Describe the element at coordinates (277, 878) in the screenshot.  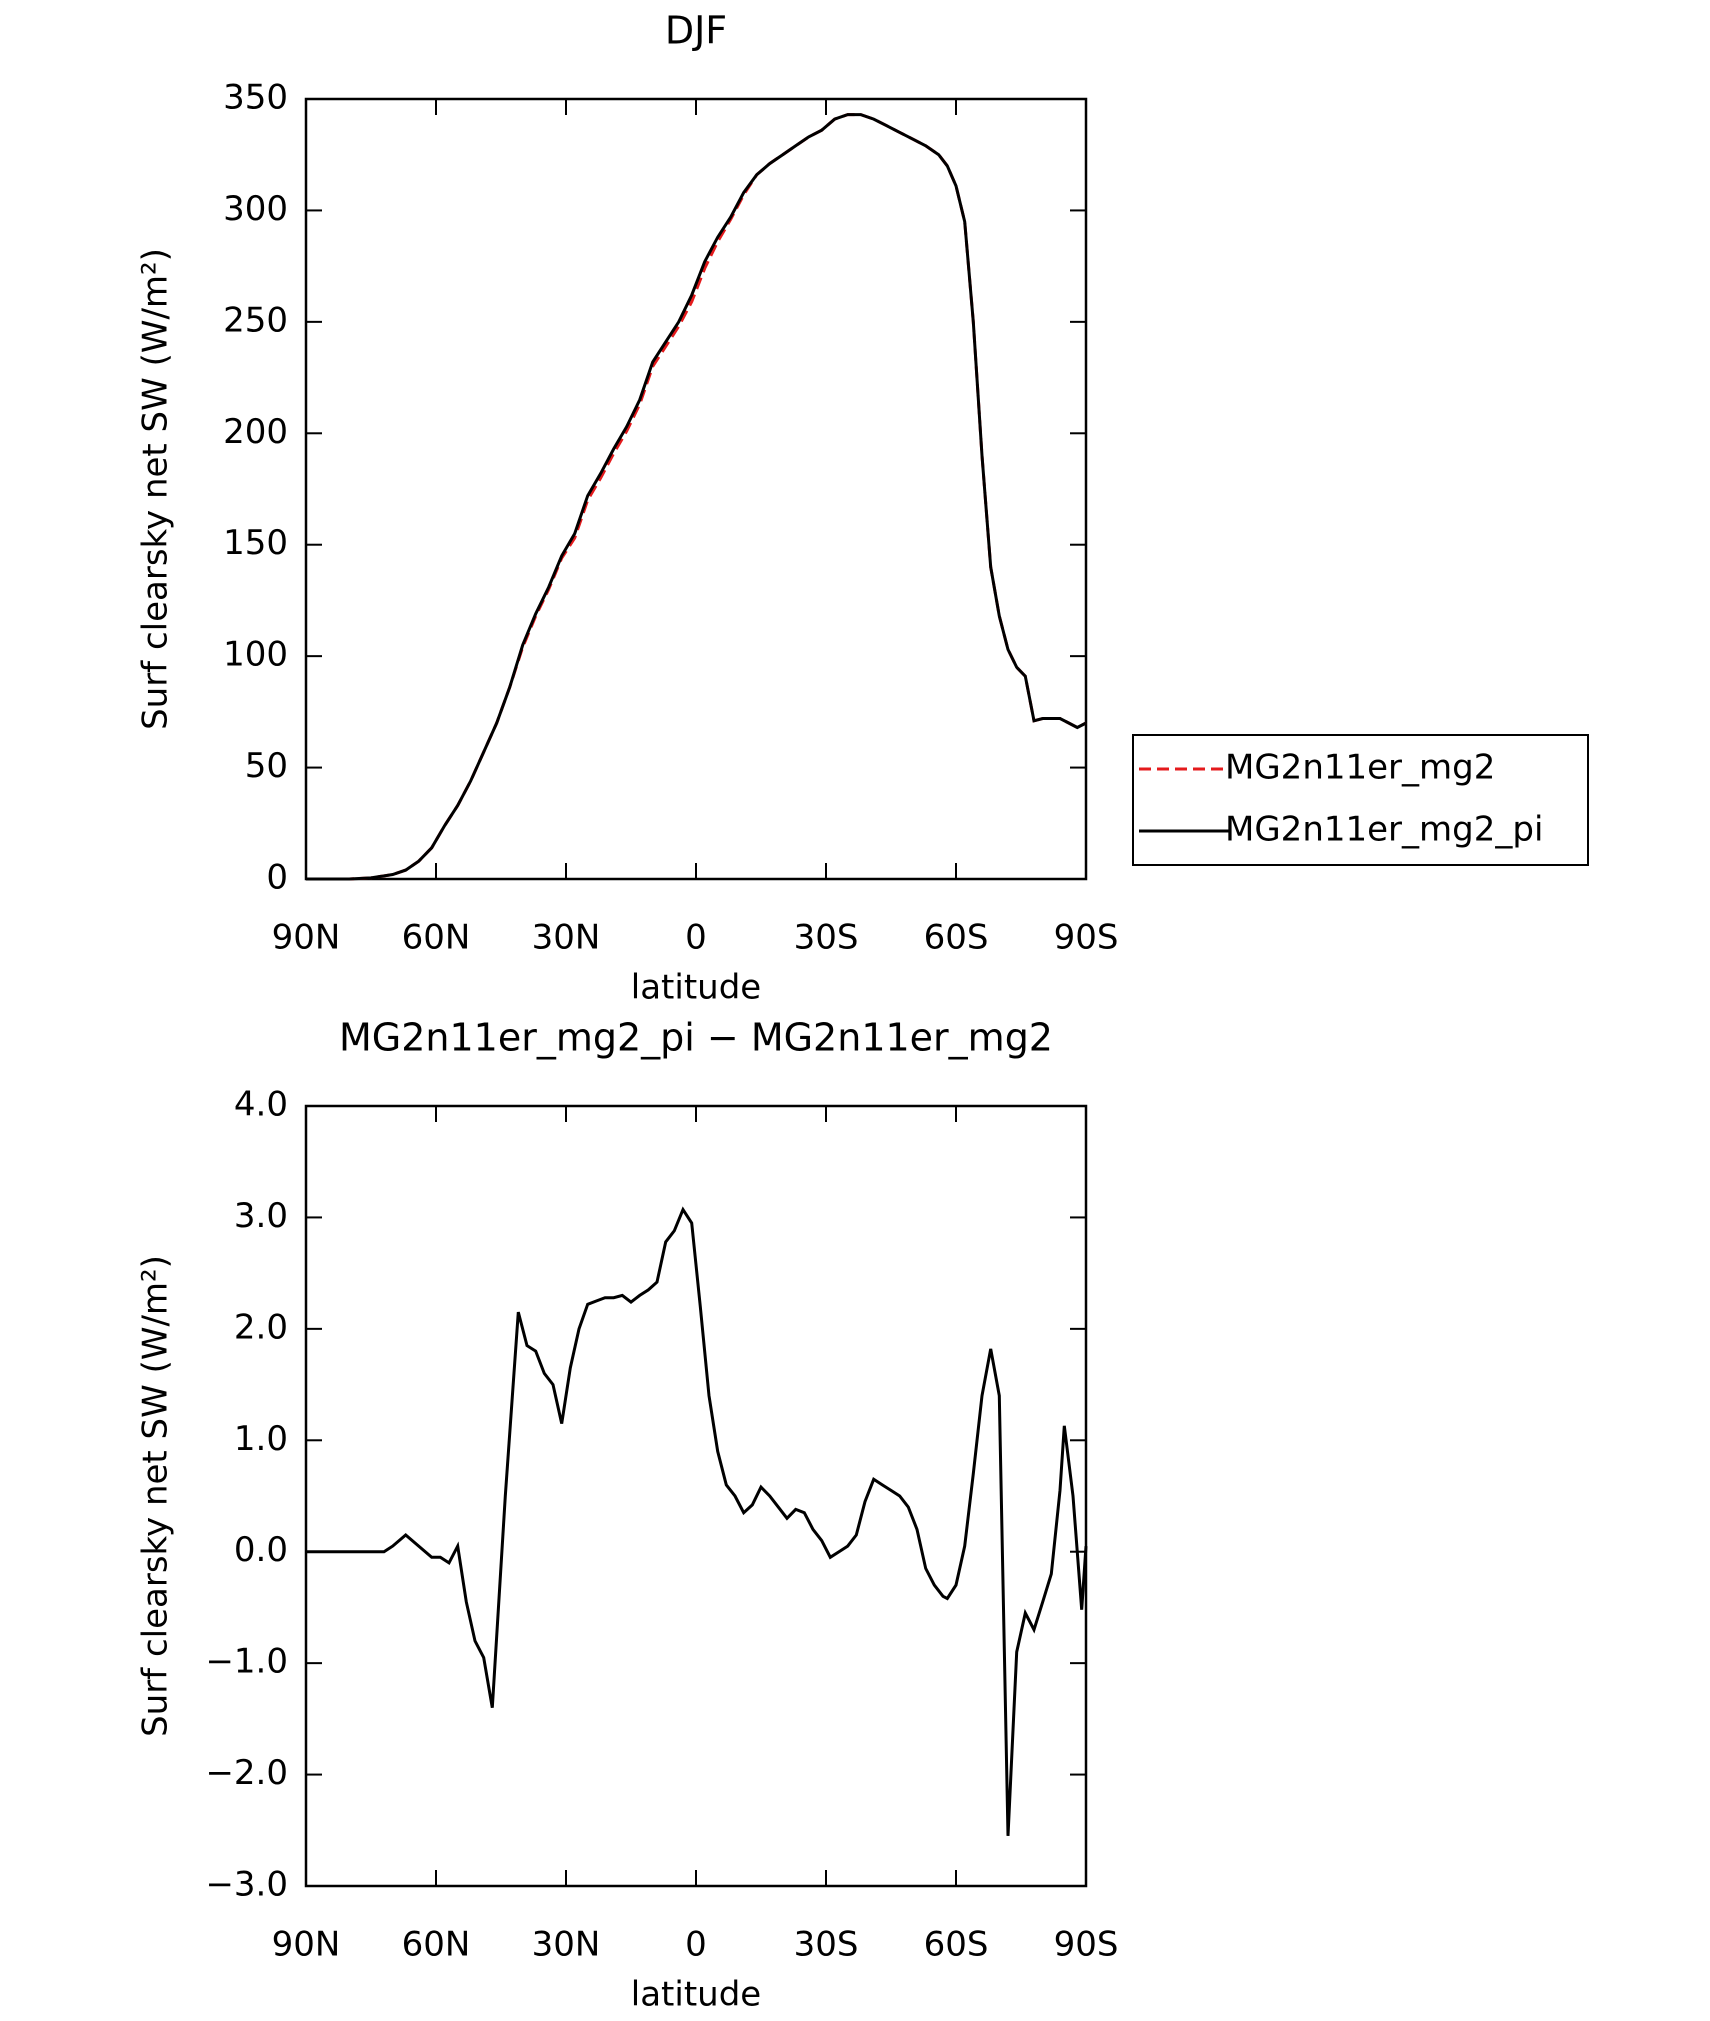
I see `y-tick-label: 0` at that location.